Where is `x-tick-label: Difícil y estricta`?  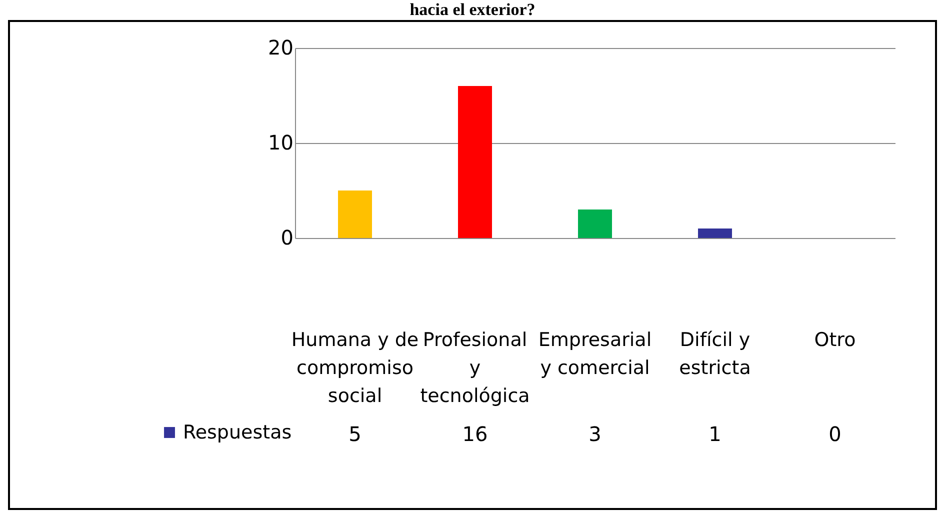
x-tick-label: Difícil y estricta is located at coordinates (715, 354).